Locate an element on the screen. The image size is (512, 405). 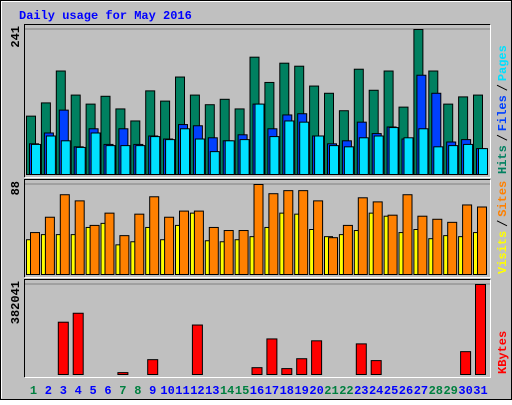
x-tick-label: 10 is located at coordinates (167, 391).